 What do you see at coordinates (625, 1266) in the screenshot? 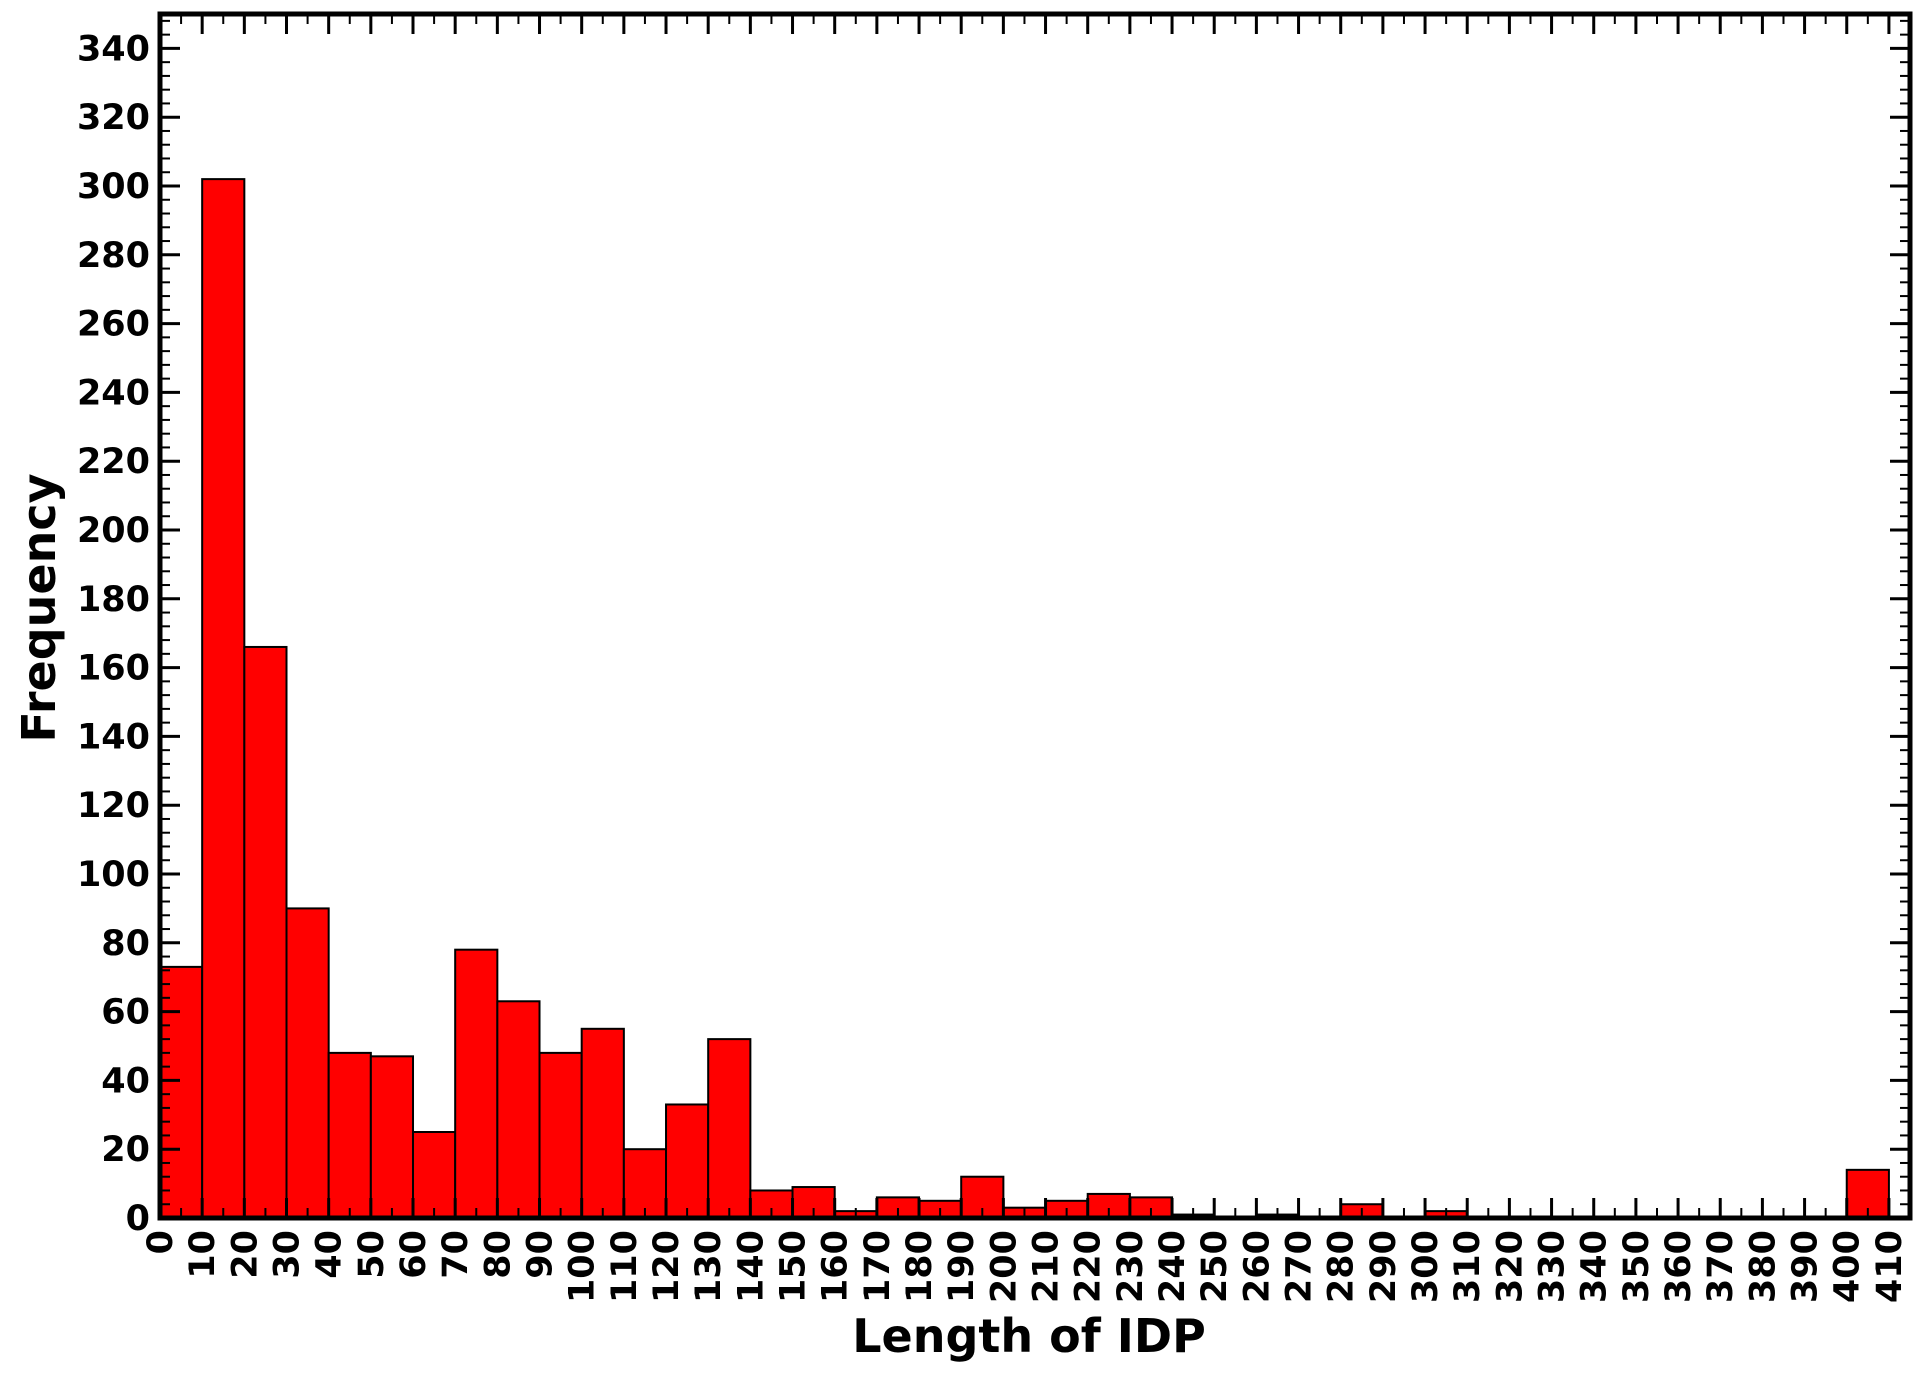
I see `x-tick-label: 110` at bounding box center [625, 1266].